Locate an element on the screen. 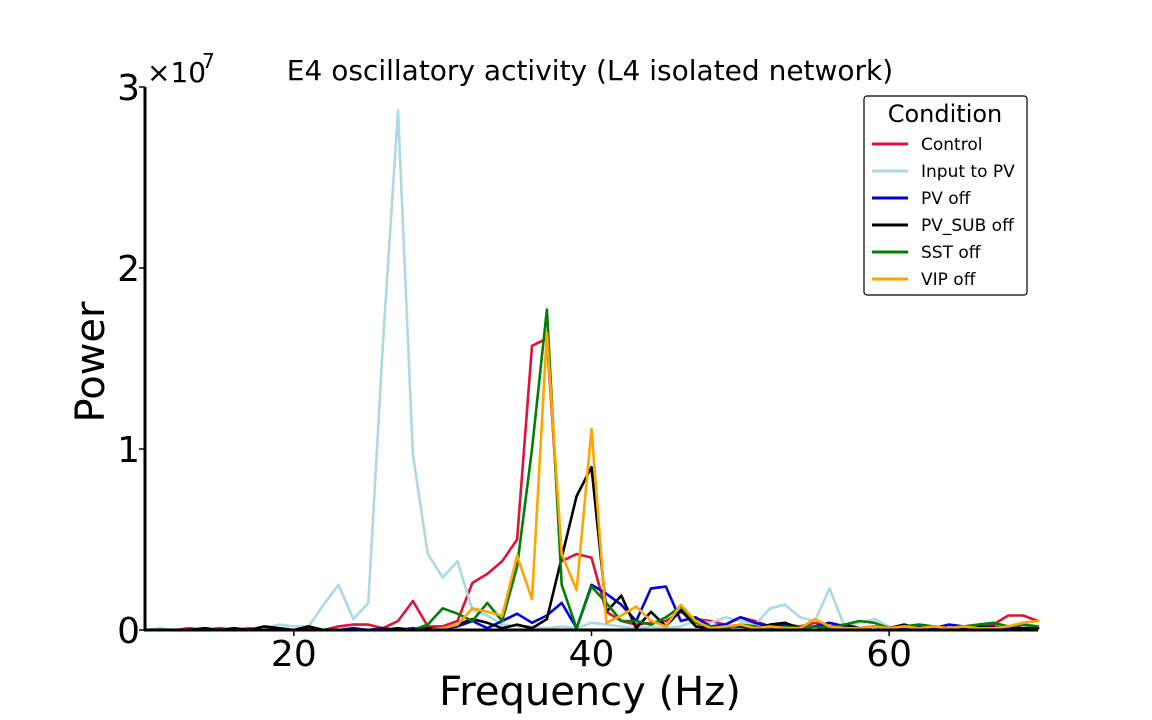  legend-title: Condition is located at coordinates (945, 114).